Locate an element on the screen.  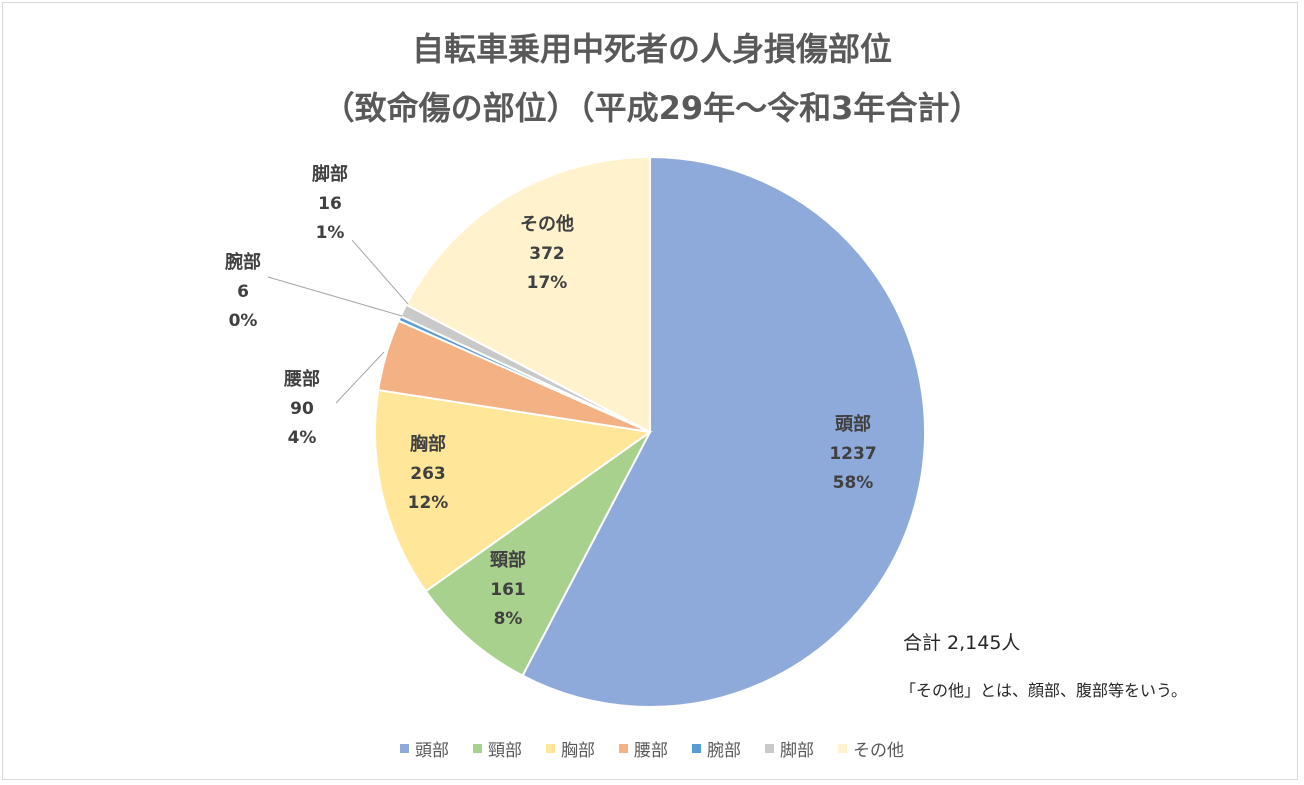
data-label-0-name: 頭部 is located at coordinates (853, 424).